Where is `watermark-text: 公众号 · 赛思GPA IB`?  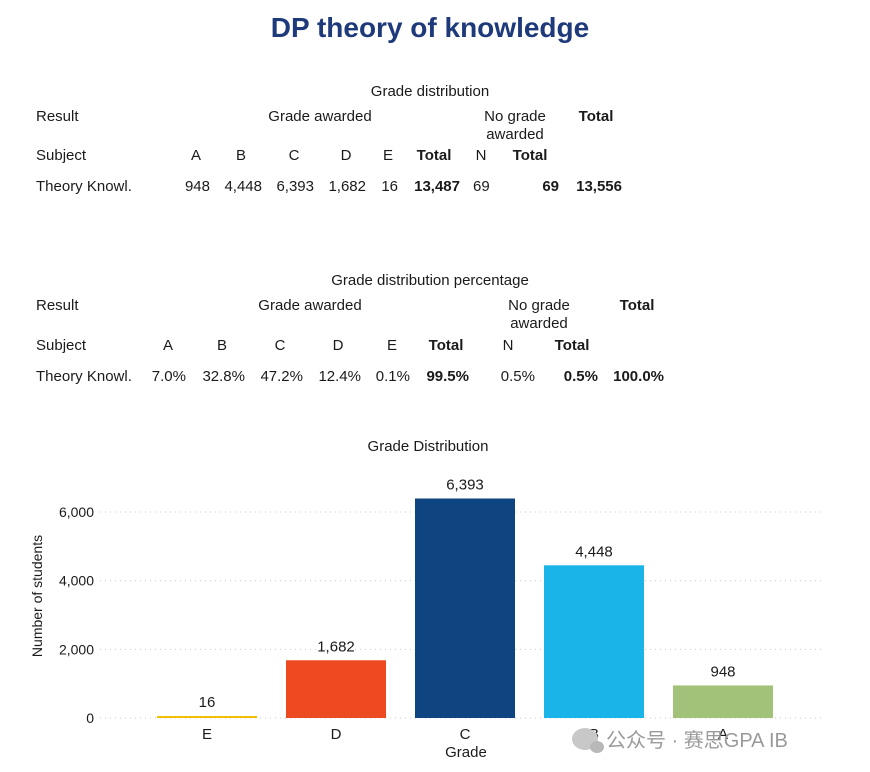 watermark-text: 公众号 · 赛思GPA IB is located at coordinates (697, 741).